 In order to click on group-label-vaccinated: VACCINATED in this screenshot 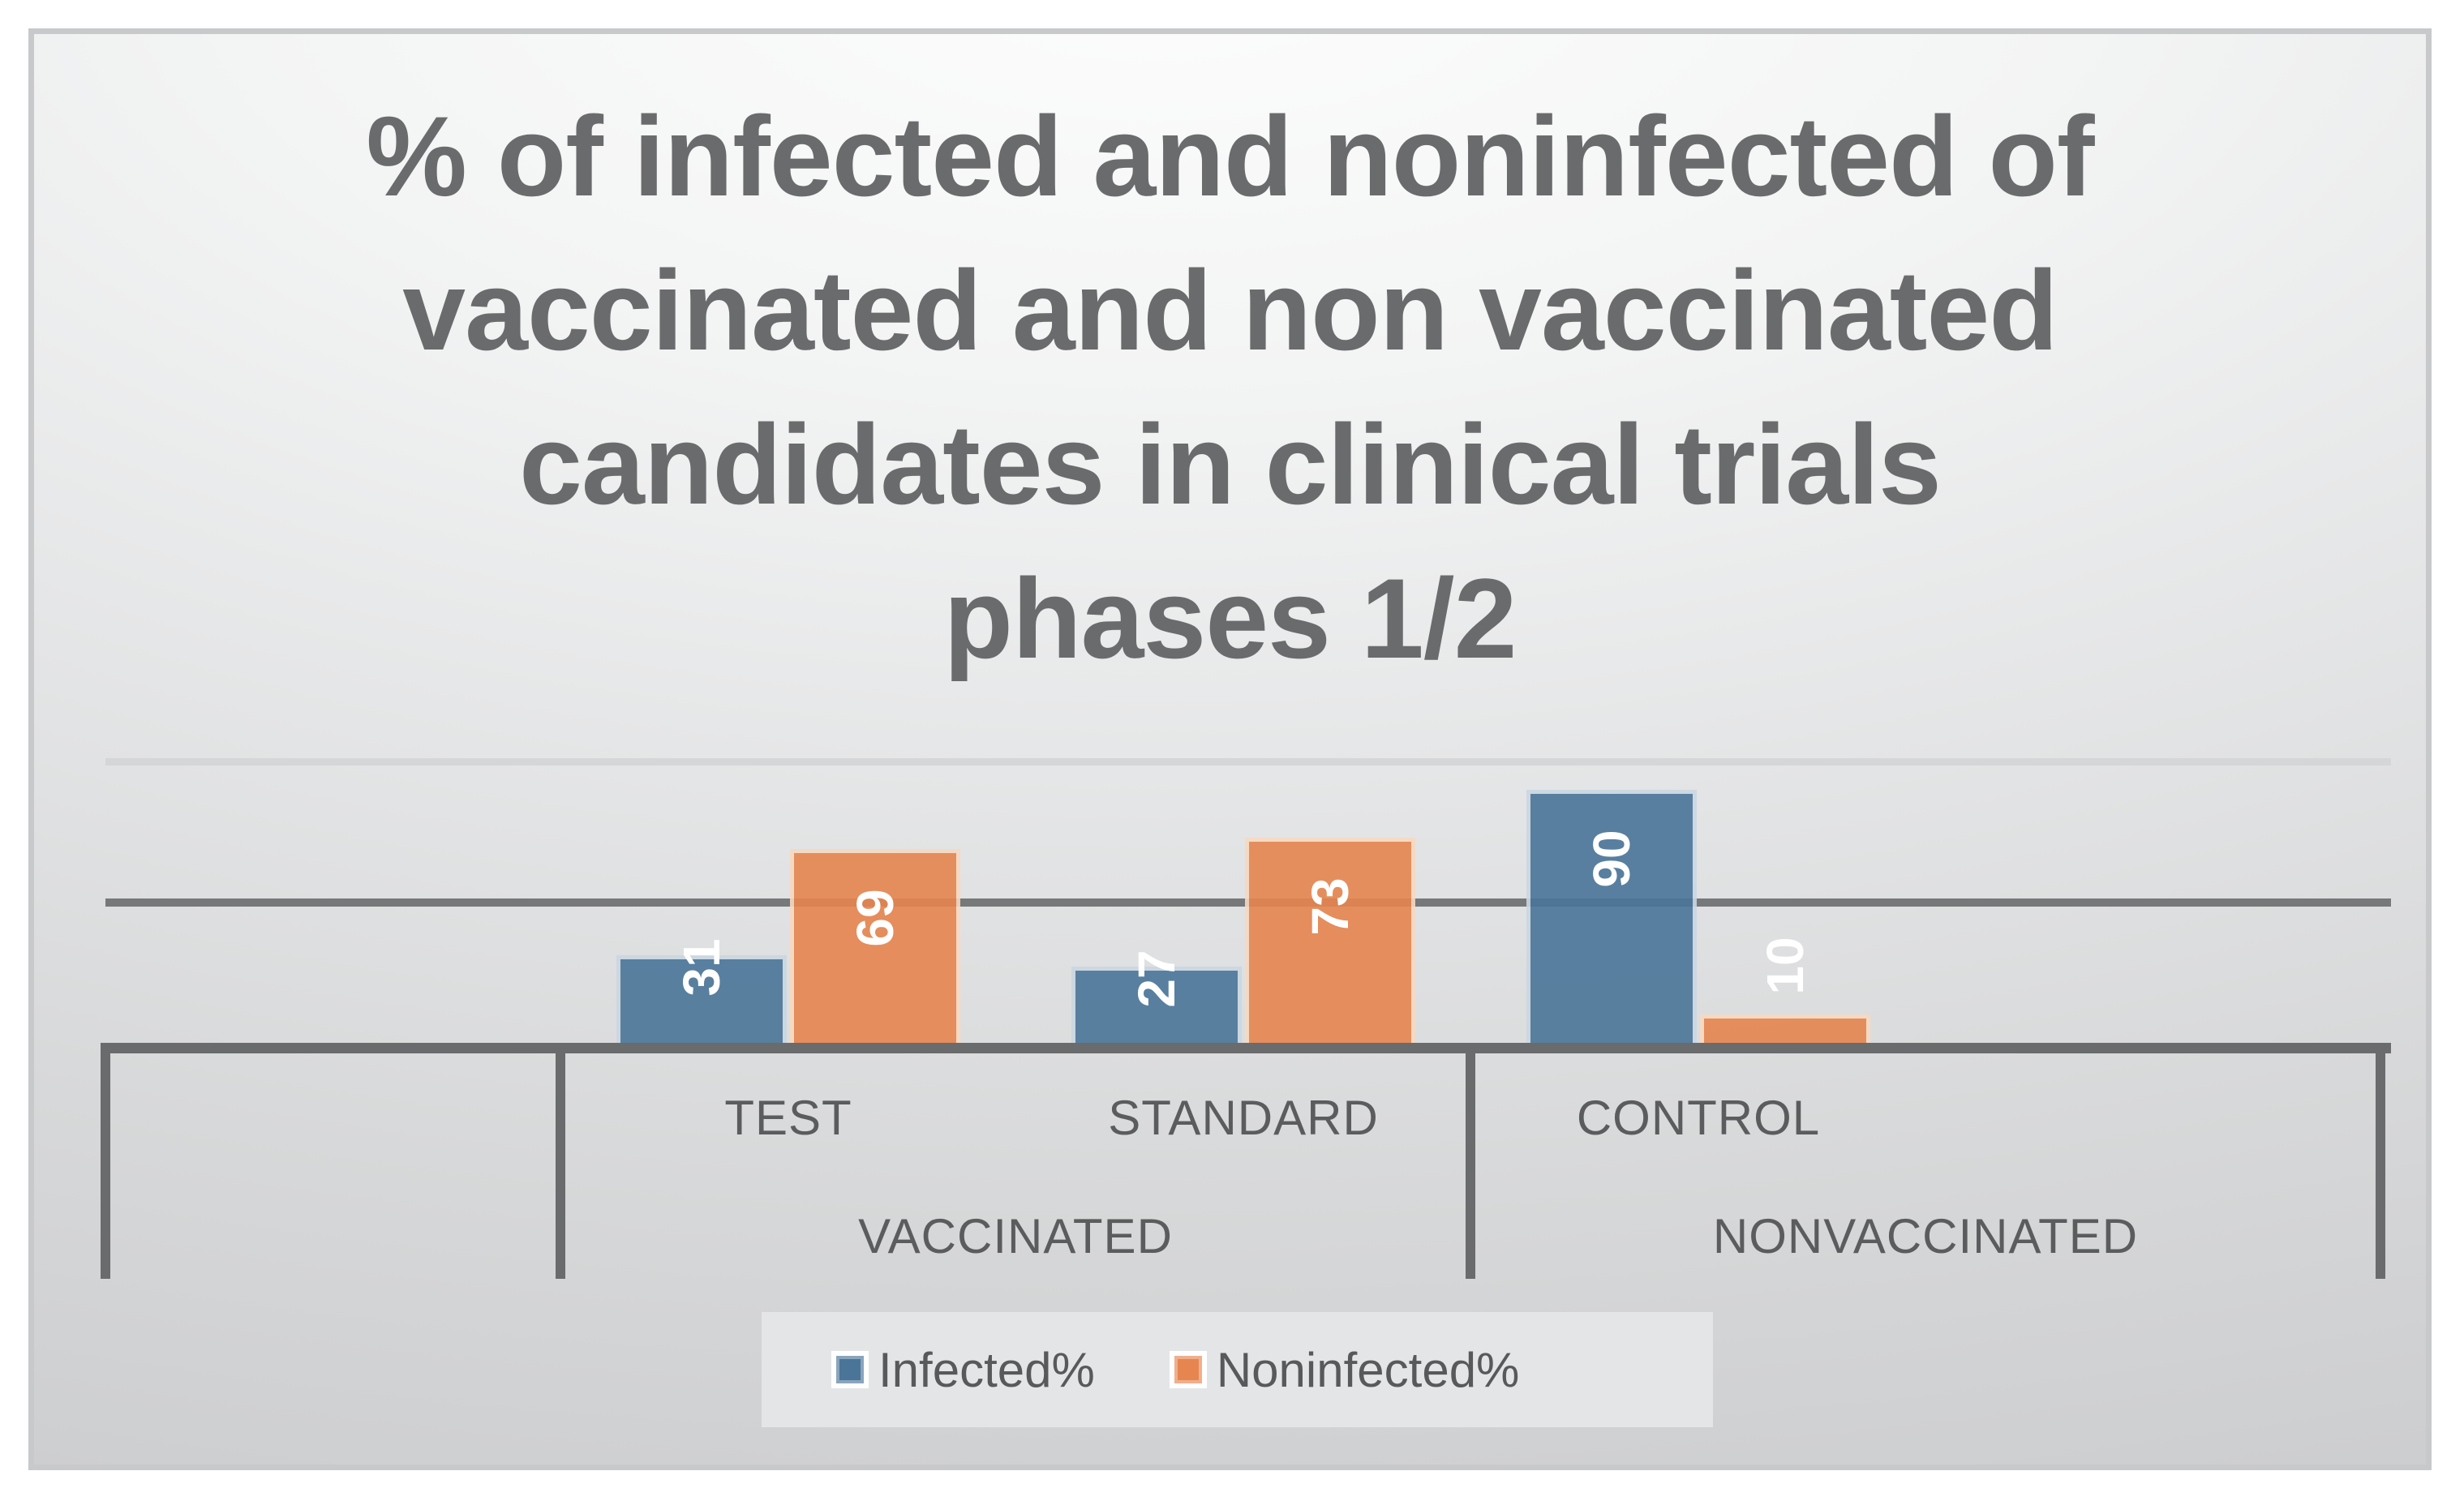, I will do `click(1015, 1236)`.